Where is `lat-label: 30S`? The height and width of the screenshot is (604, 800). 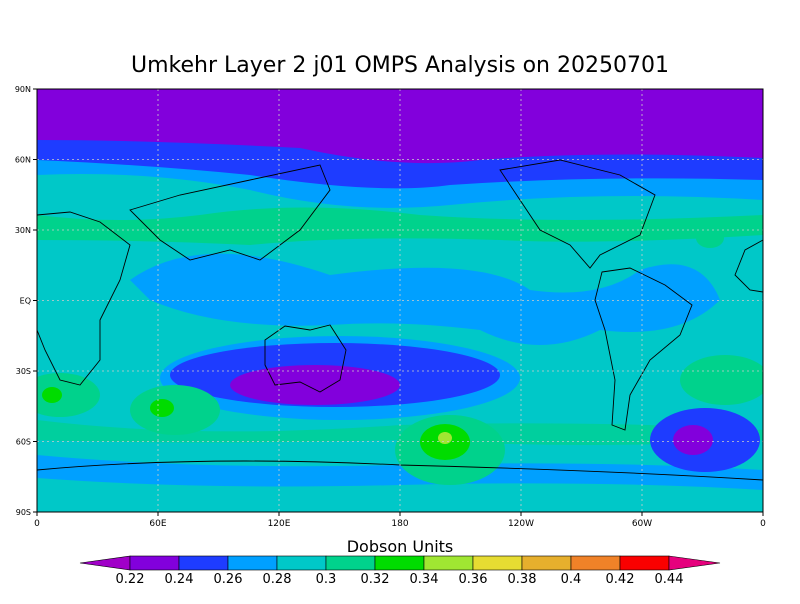 lat-label: 30S is located at coordinates (23, 371).